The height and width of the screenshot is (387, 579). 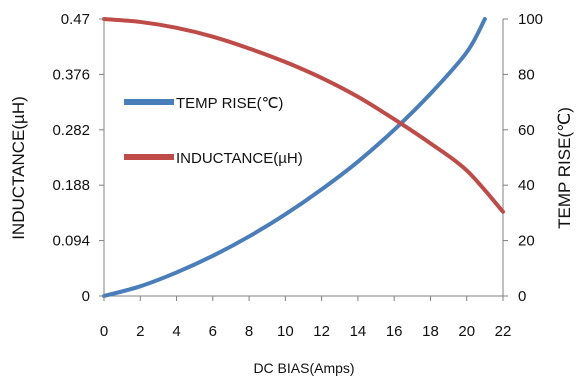 What do you see at coordinates (285, 331) in the screenshot?
I see `bottom-tick-label: 10` at bounding box center [285, 331].